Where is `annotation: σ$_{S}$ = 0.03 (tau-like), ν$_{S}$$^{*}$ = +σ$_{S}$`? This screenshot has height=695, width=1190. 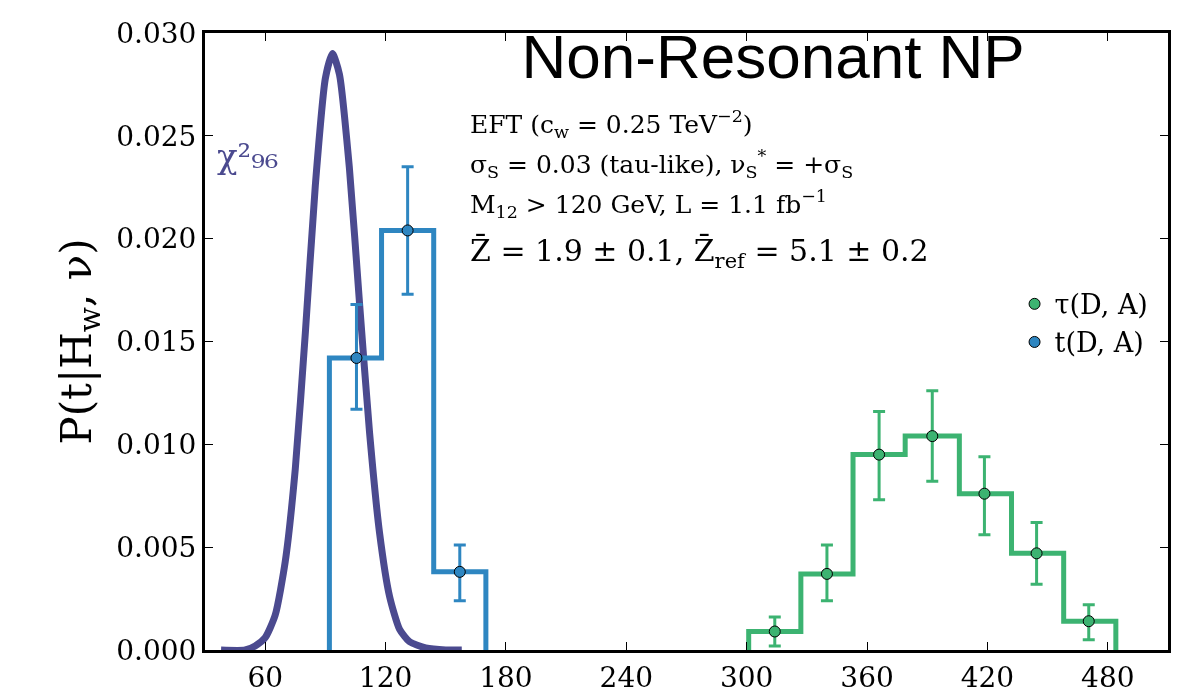
annotation: σ$_{S}$ = 0.03 (tau-like), ν$_{S}$$^{*}$ = +σ$_{S}$ is located at coordinates (662, 164).